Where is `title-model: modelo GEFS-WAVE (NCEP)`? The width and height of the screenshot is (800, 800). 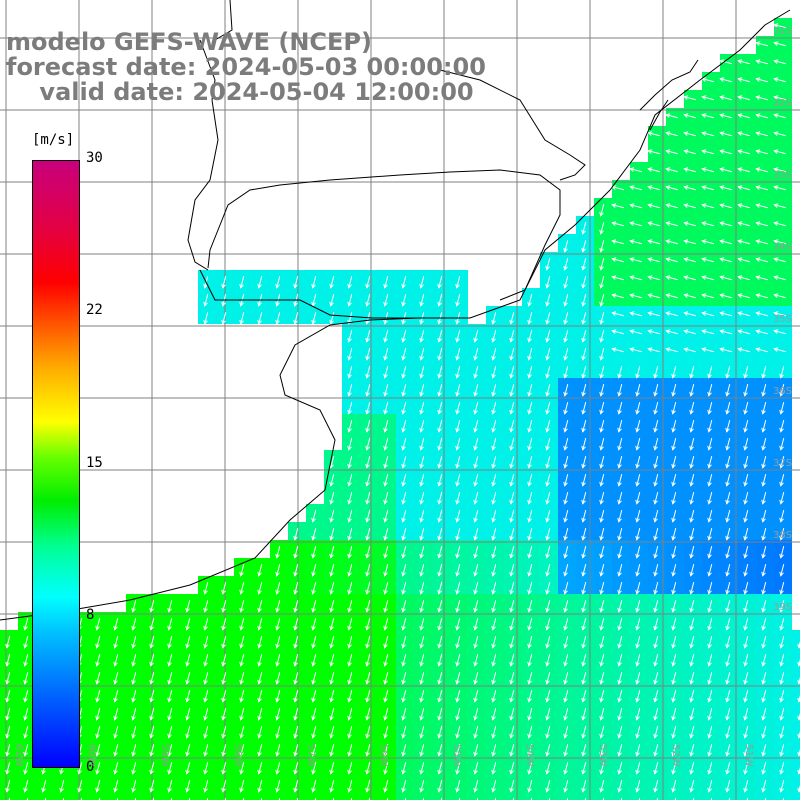
title-model: modelo GEFS-WAVE (NCEP) is located at coordinates (189, 42).